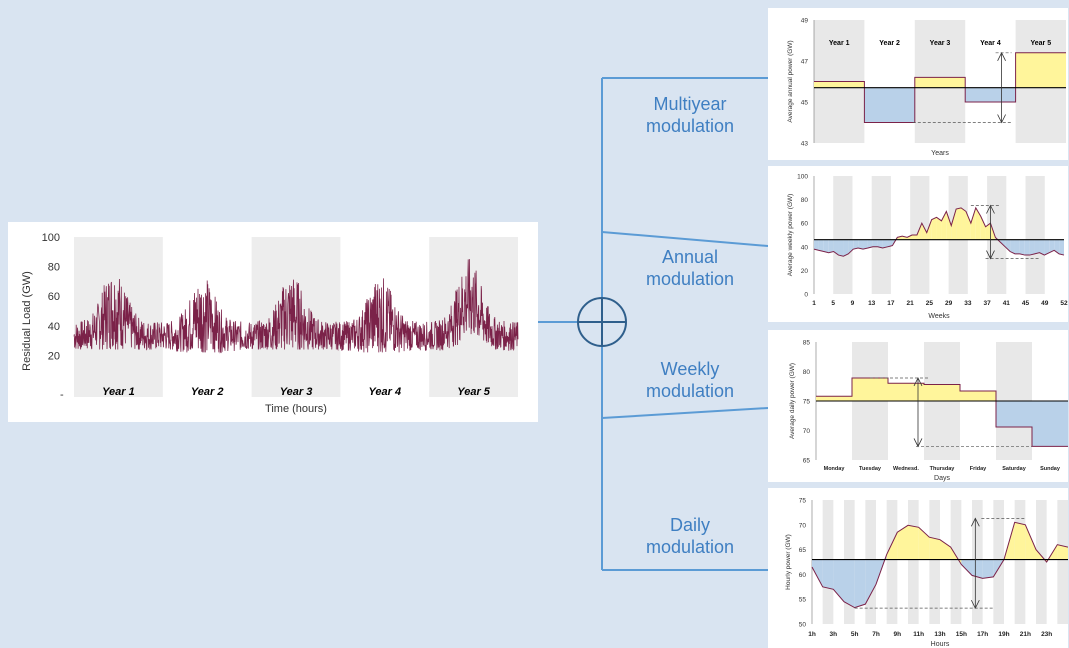 This screenshot has height=648, width=1069. I want to click on year-label: Year 4, so click(384, 392).